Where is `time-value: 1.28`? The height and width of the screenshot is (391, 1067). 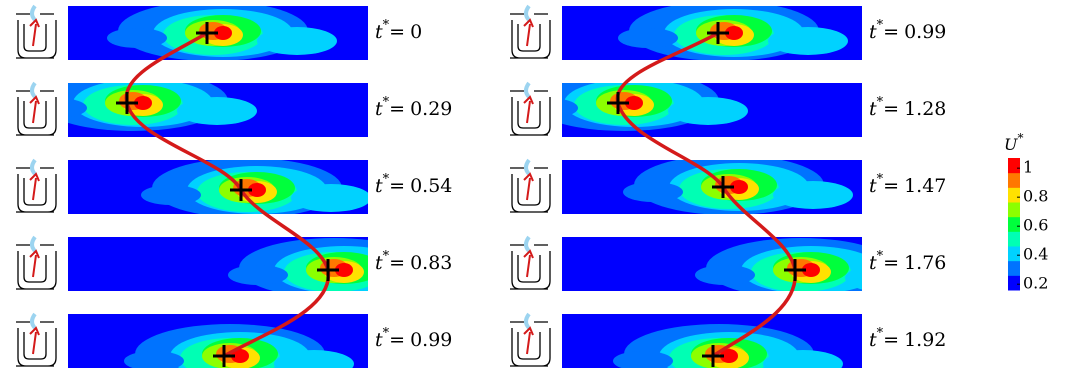
time-value: 1.28 is located at coordinates (925, 109).